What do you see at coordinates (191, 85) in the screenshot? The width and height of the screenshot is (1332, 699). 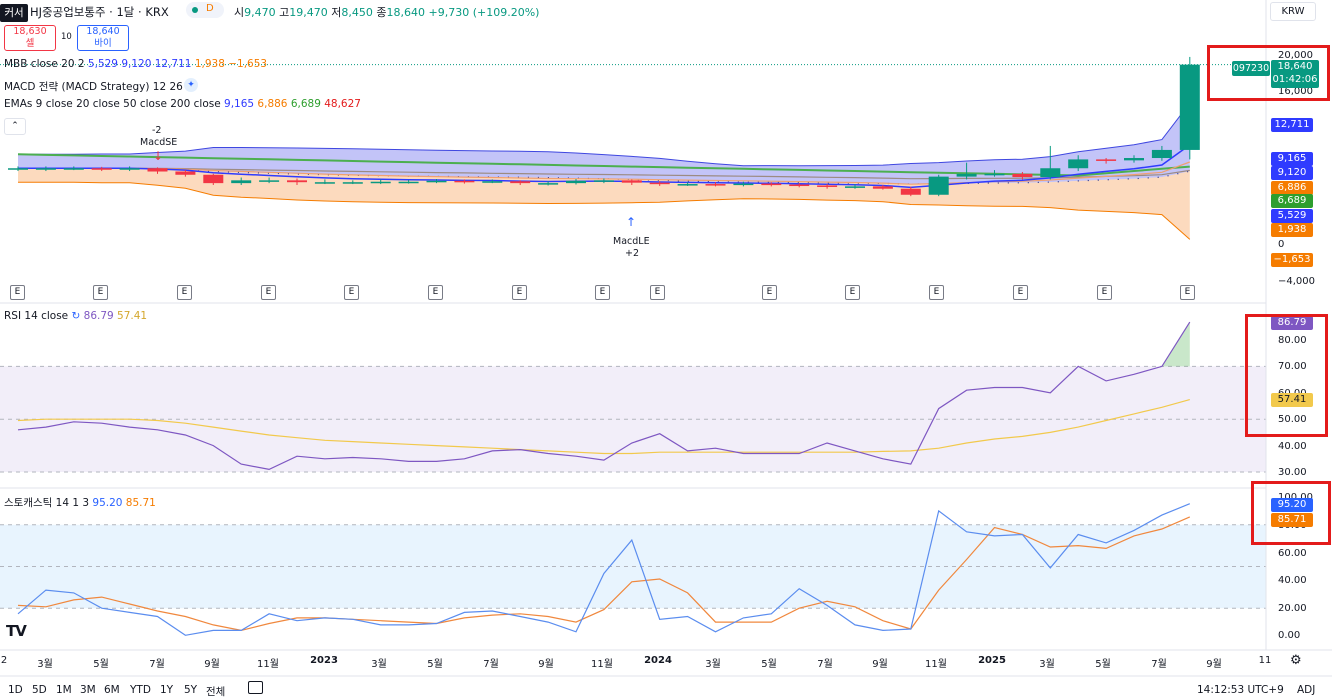 I see `macd-sparkle-icon: ✦` at bounding box center [191, 85].